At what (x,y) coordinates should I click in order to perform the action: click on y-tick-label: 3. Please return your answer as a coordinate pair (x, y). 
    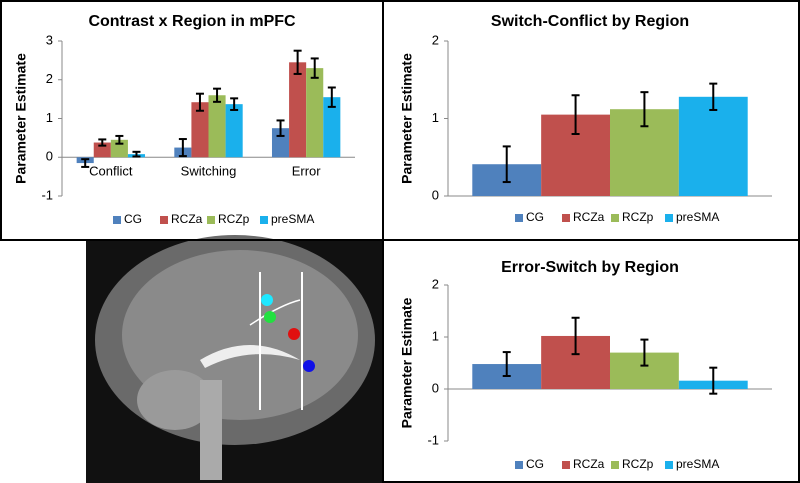
    Looking at the image, I should click on (49, 39).